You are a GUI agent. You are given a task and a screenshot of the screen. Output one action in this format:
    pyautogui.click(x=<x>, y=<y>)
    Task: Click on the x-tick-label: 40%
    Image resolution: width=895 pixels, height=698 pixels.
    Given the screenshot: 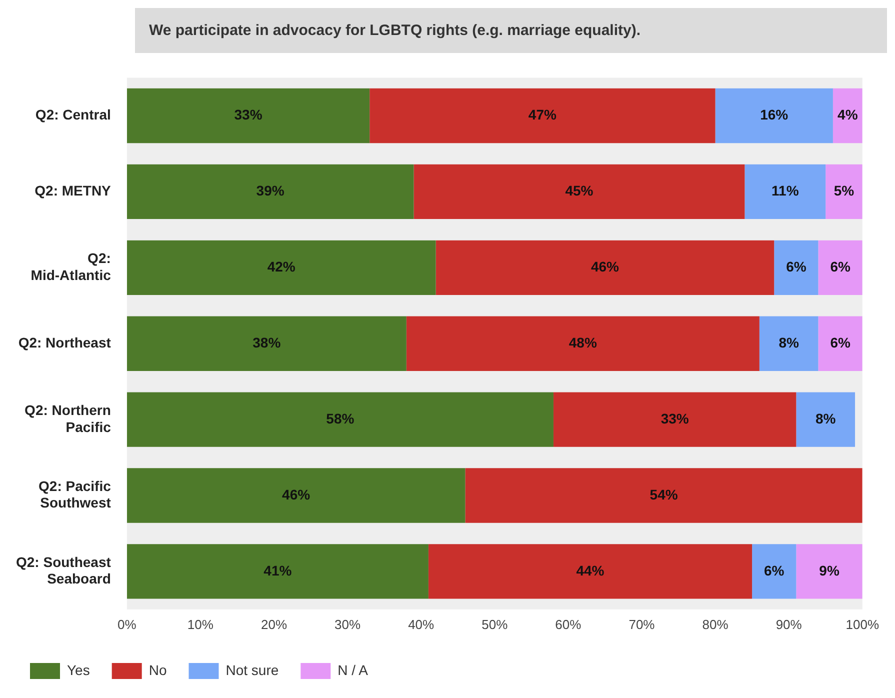 What is the action you would take?
    pyautogui.click(x=421, y=624)
    